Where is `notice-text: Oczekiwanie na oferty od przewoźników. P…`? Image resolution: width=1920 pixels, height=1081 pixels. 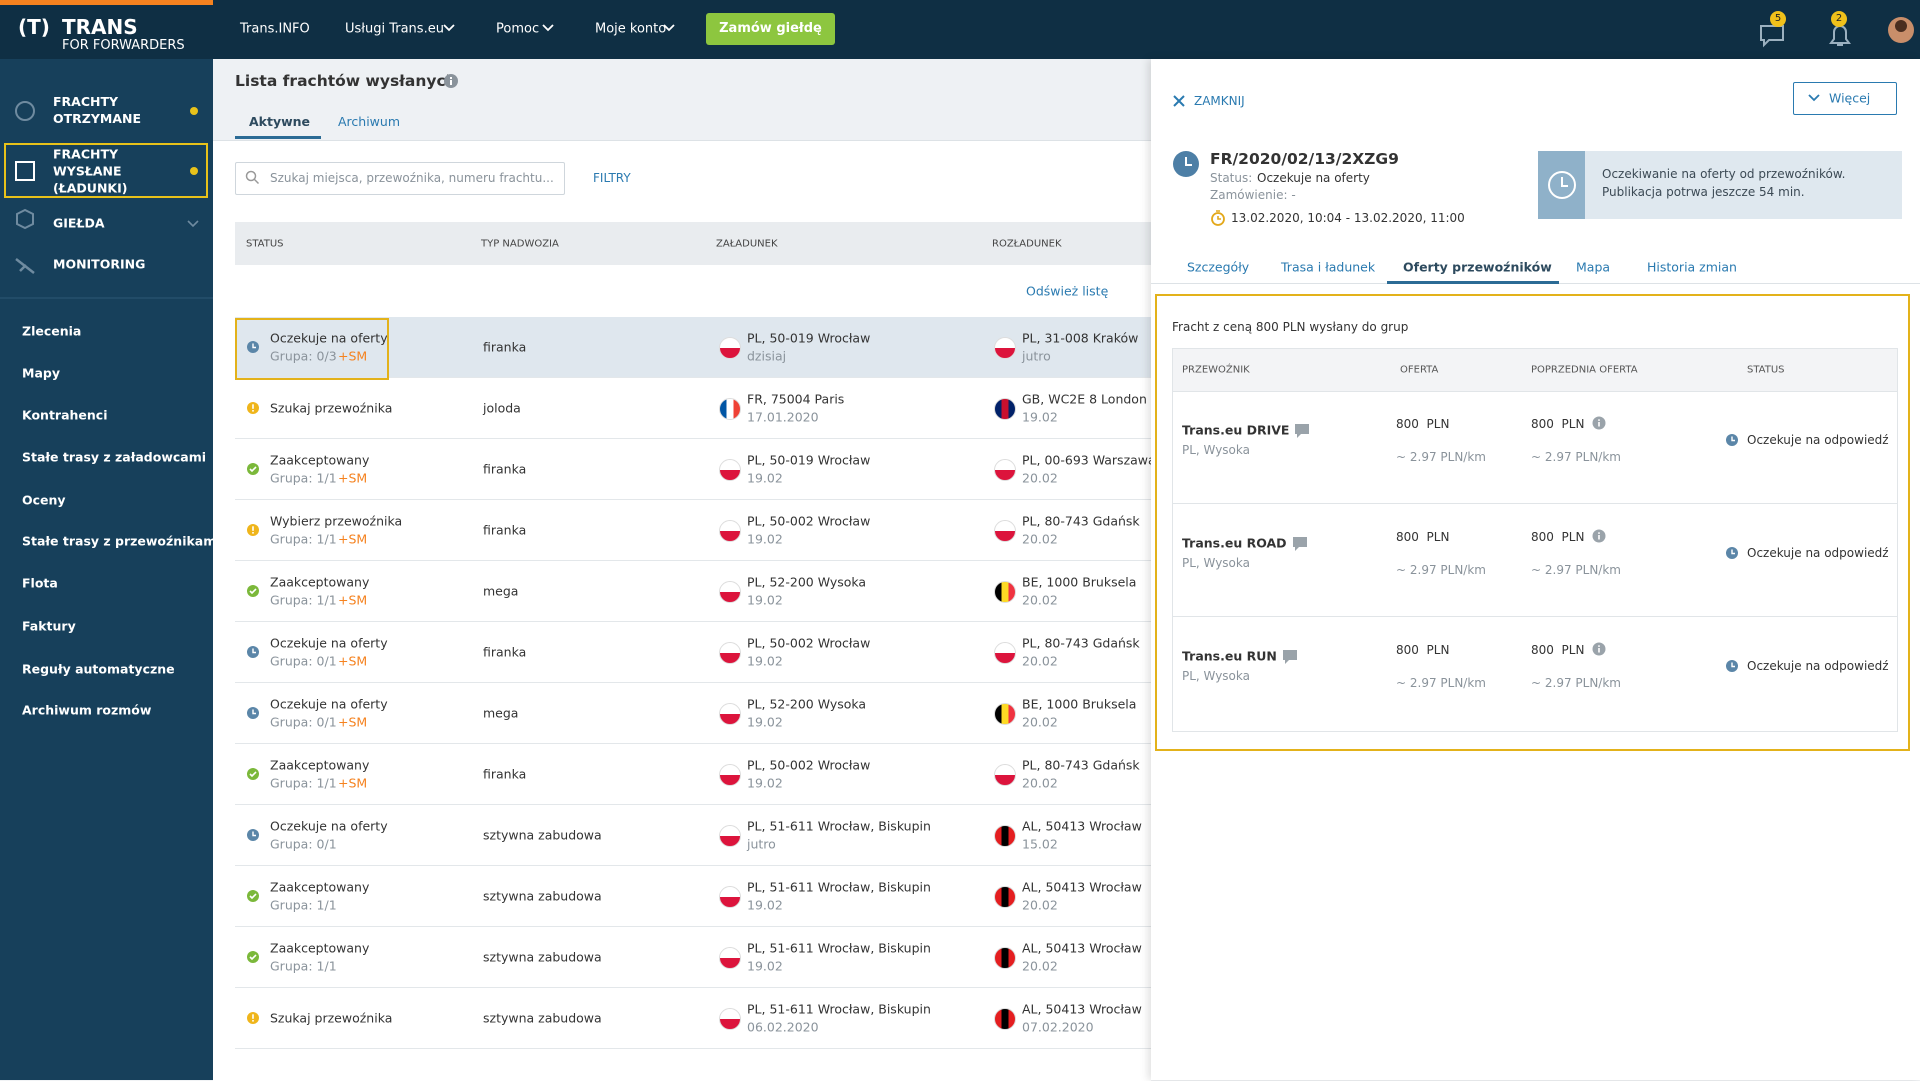 notice-text: Oczekiwanie na oferty od przewoźników. P… is located at coordinates (1724, 183).